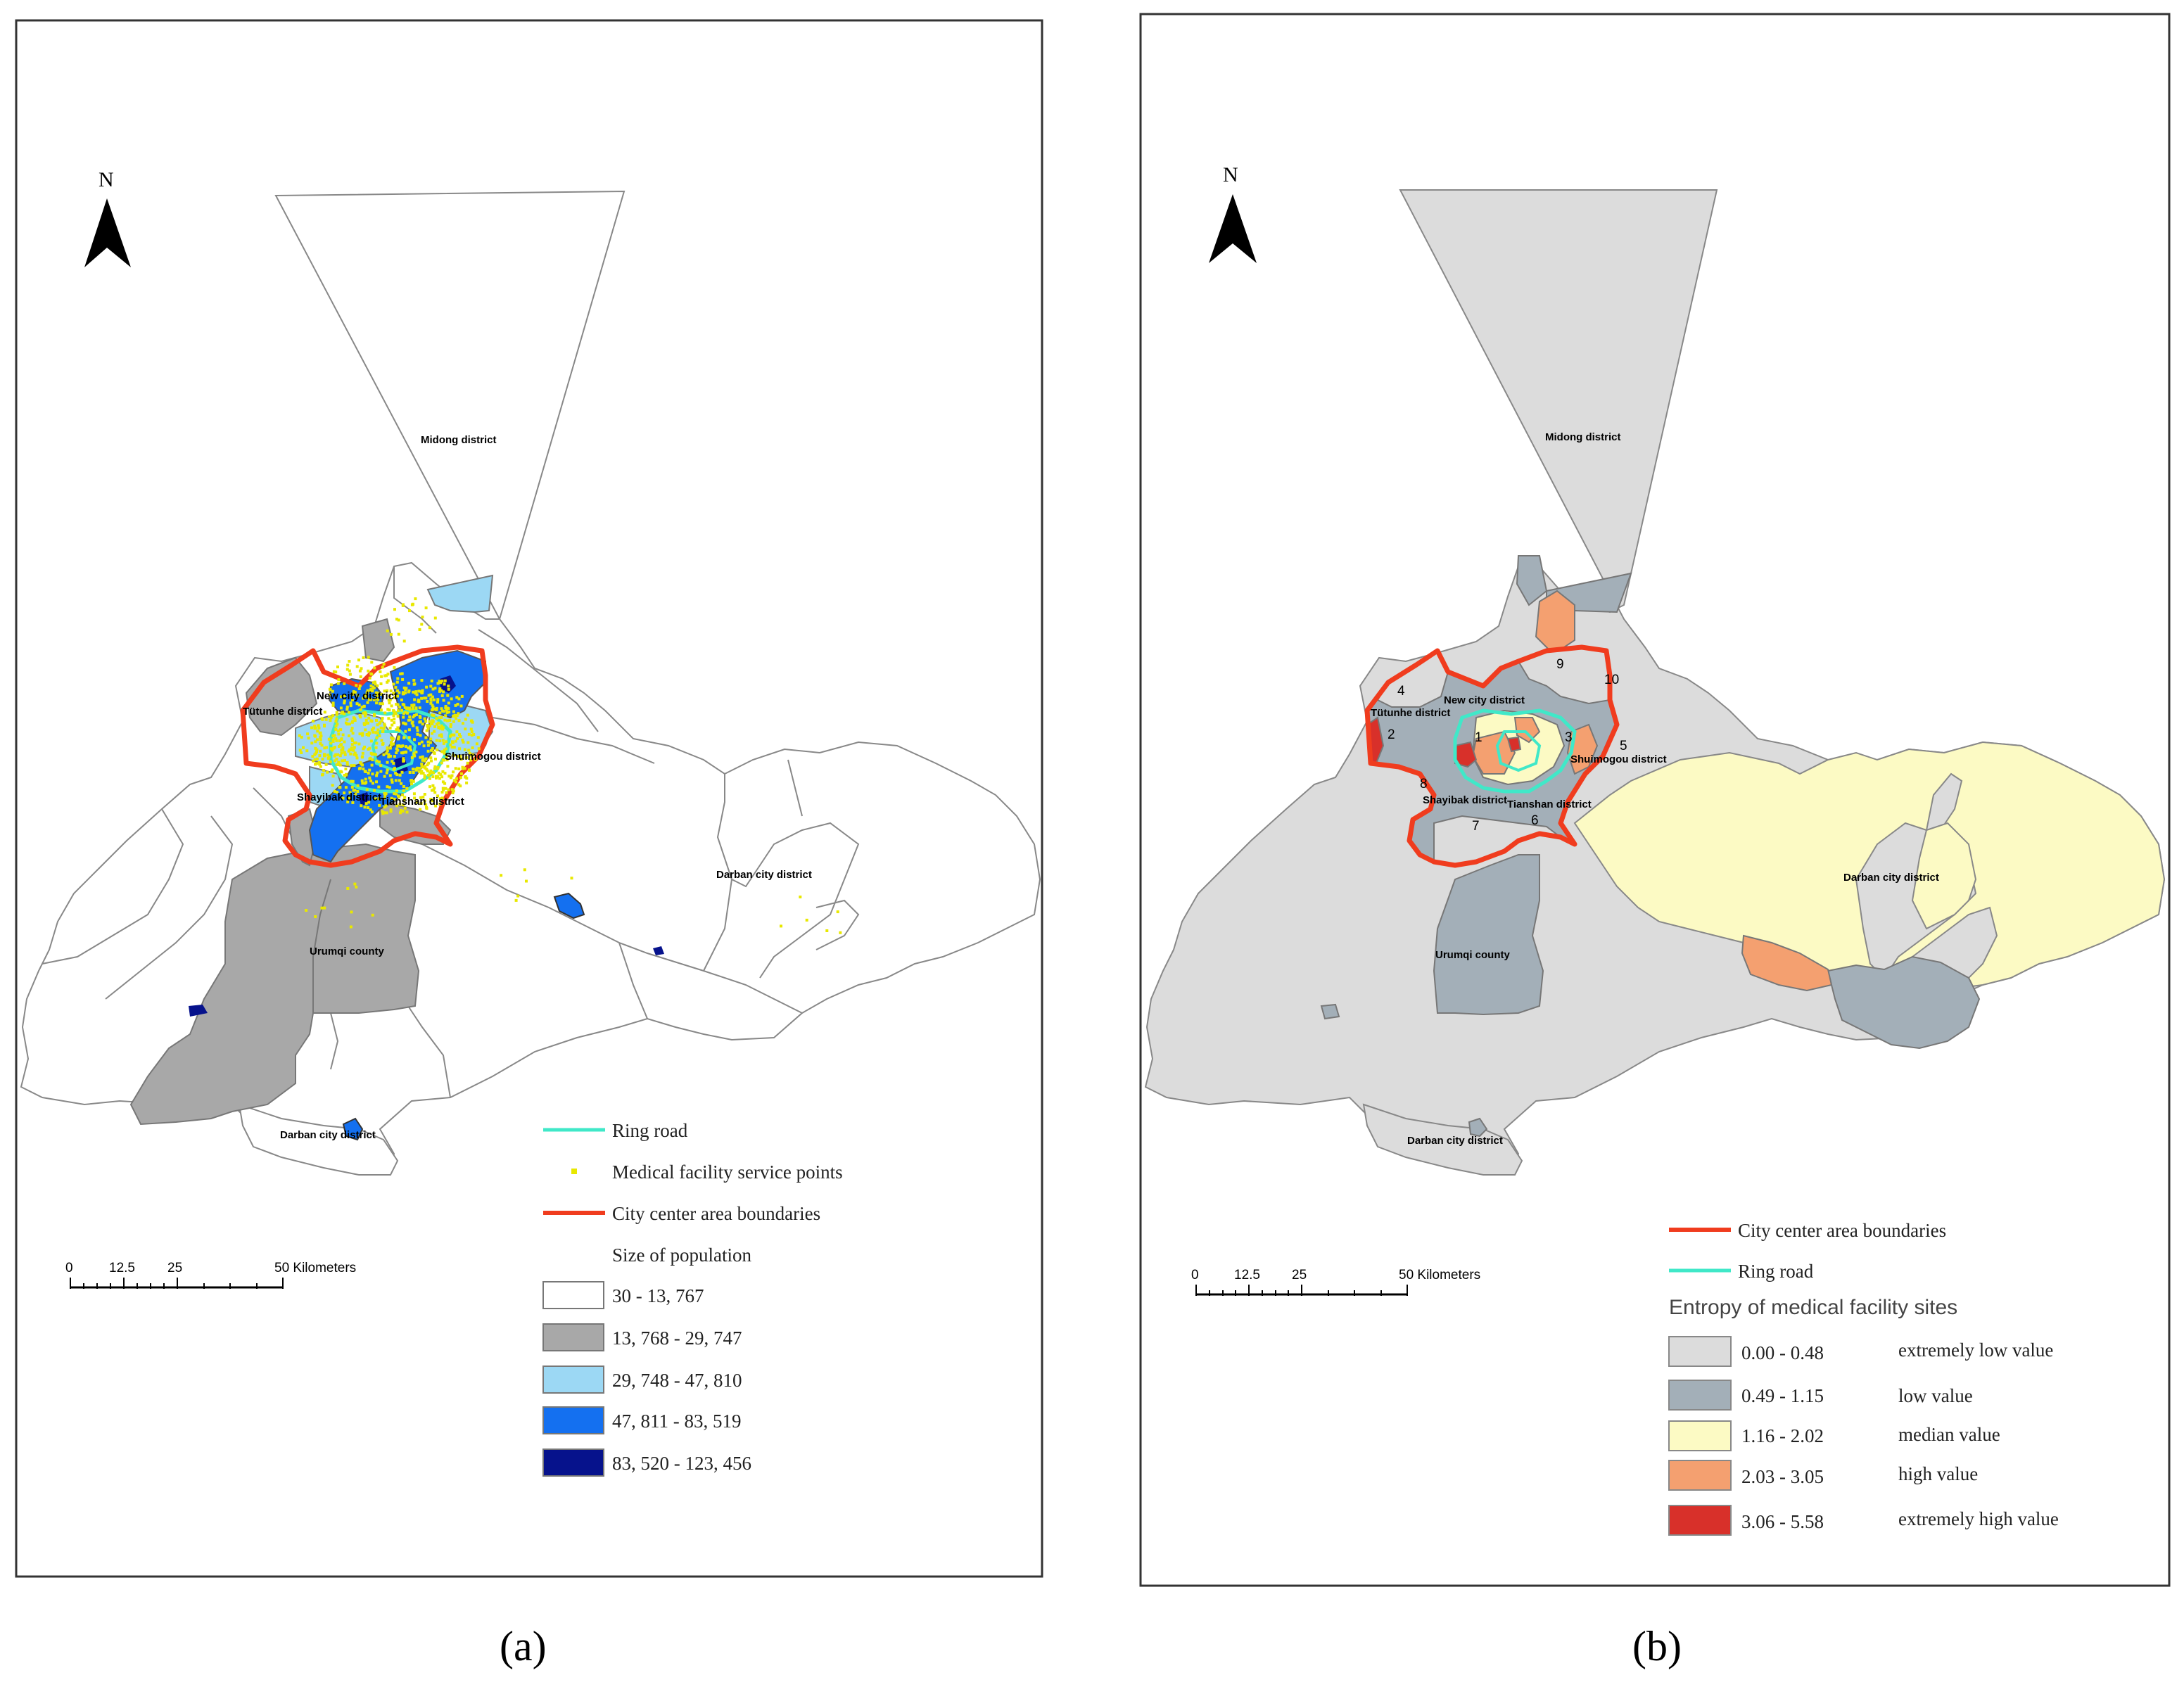 This screenshot has width=2184, height=1687. Describe the element at coordinates (658, 1295) in the screenshot. I see `legend-class-1-label: 30 - 13, 767` at that location.